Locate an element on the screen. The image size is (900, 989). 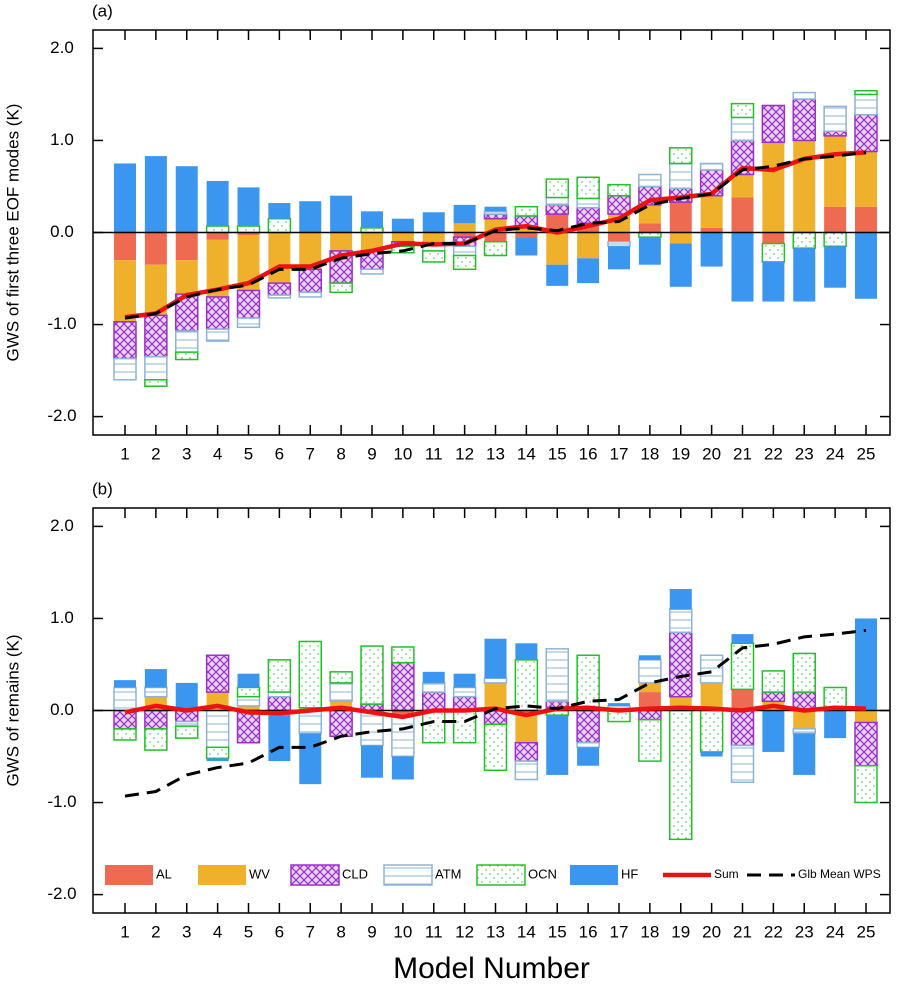
x-tick-label: 11 is located at coordinates (434, 453).